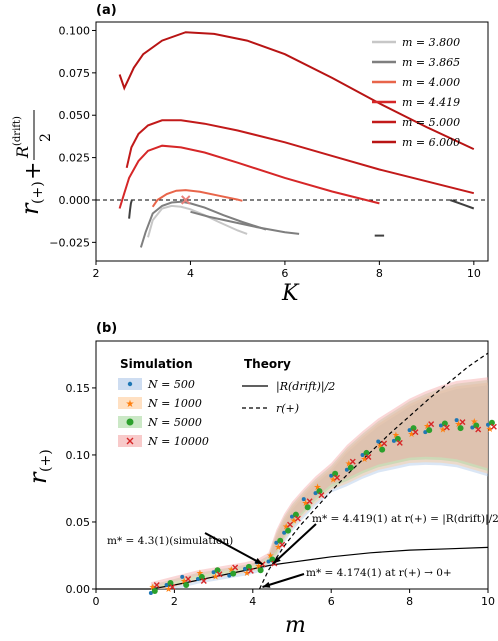 The width and height of the screenshot is (498, 641). I want to click on y-tick-label: 0.15, so click(78, 388).